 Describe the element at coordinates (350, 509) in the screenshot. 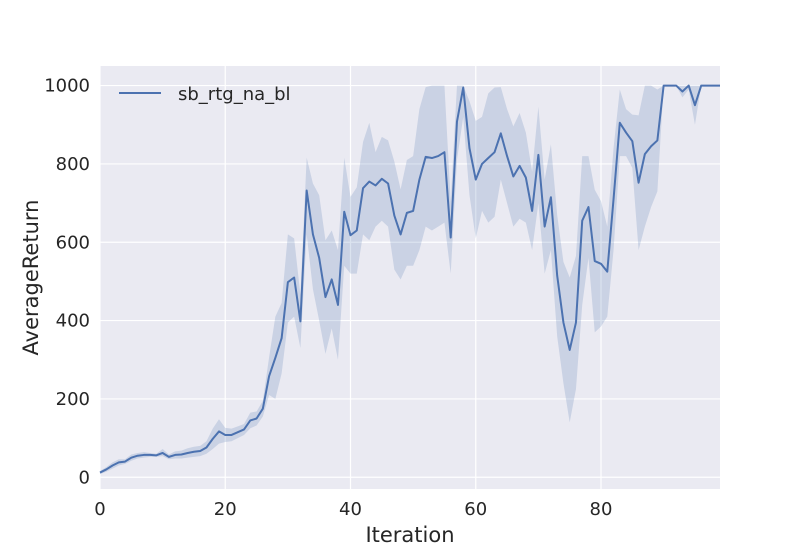

I see `x-tick-label: 40` at that location.